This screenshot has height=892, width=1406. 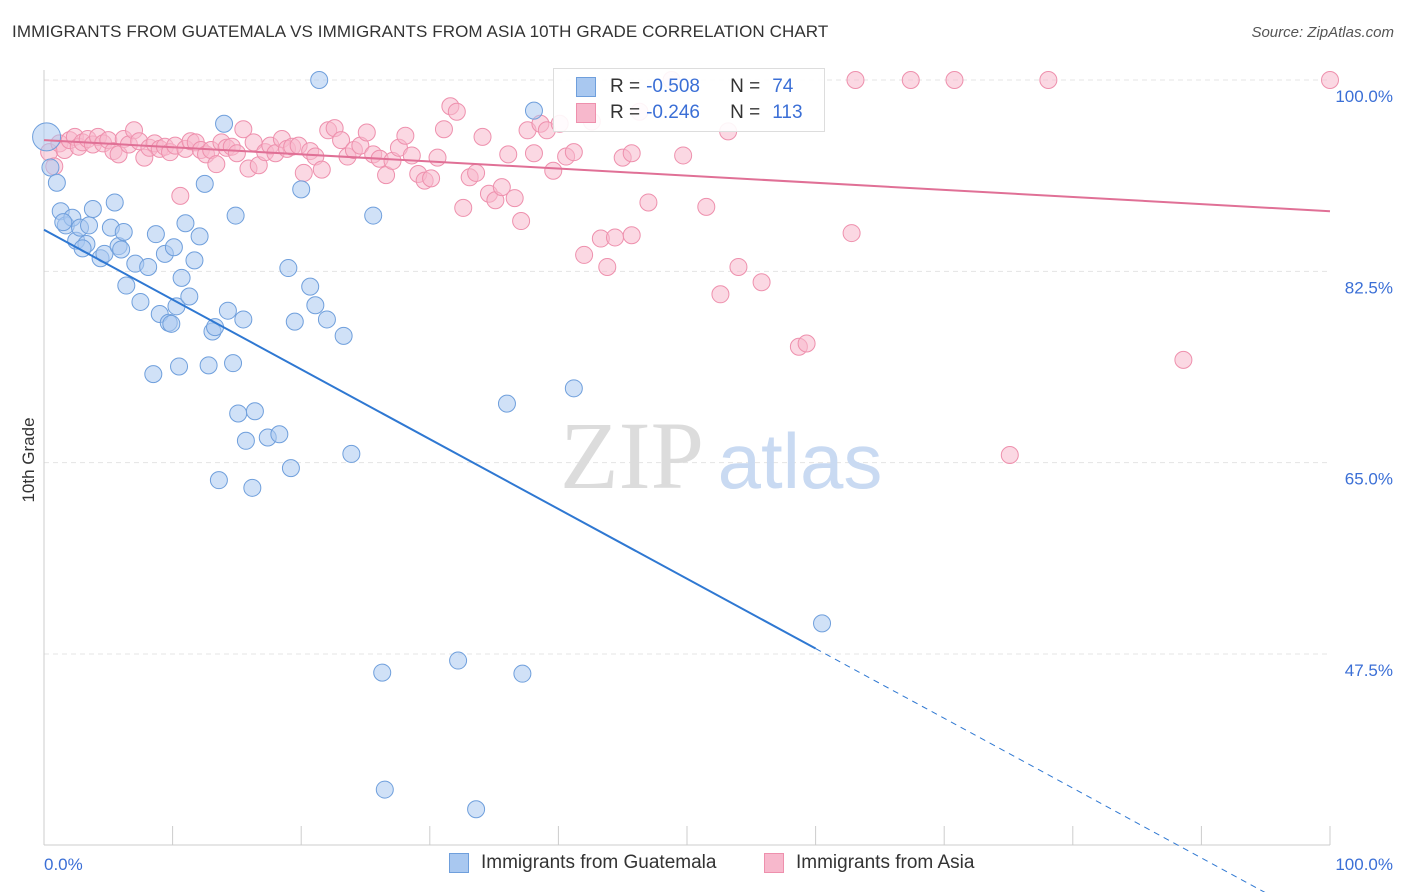 I want to click on watermark-zip: ZIP, so click(x=632, y=455).